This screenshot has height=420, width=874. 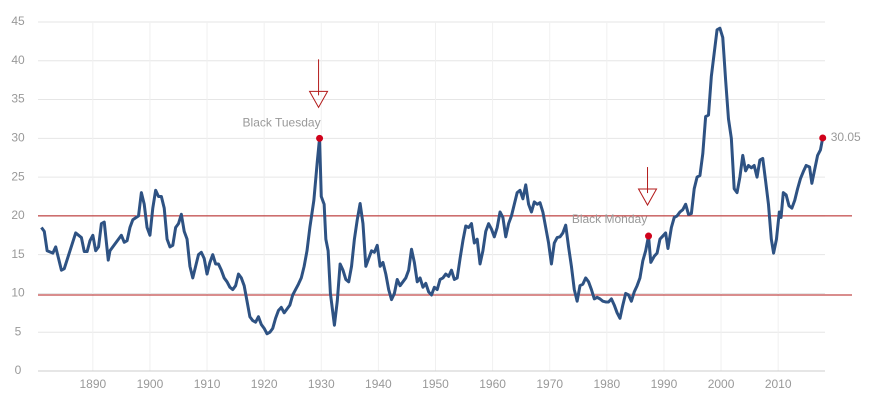 I want to click on x-tick-label: 1970, so click(x=549, y=384).